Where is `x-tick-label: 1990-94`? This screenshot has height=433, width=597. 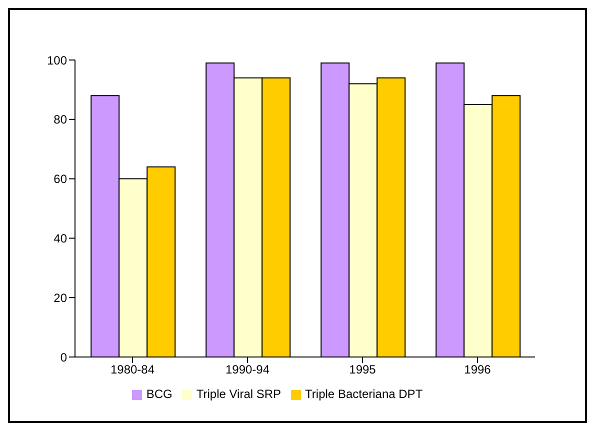 x-tick-label: 1990-94 is located at coordinates (247, 369).